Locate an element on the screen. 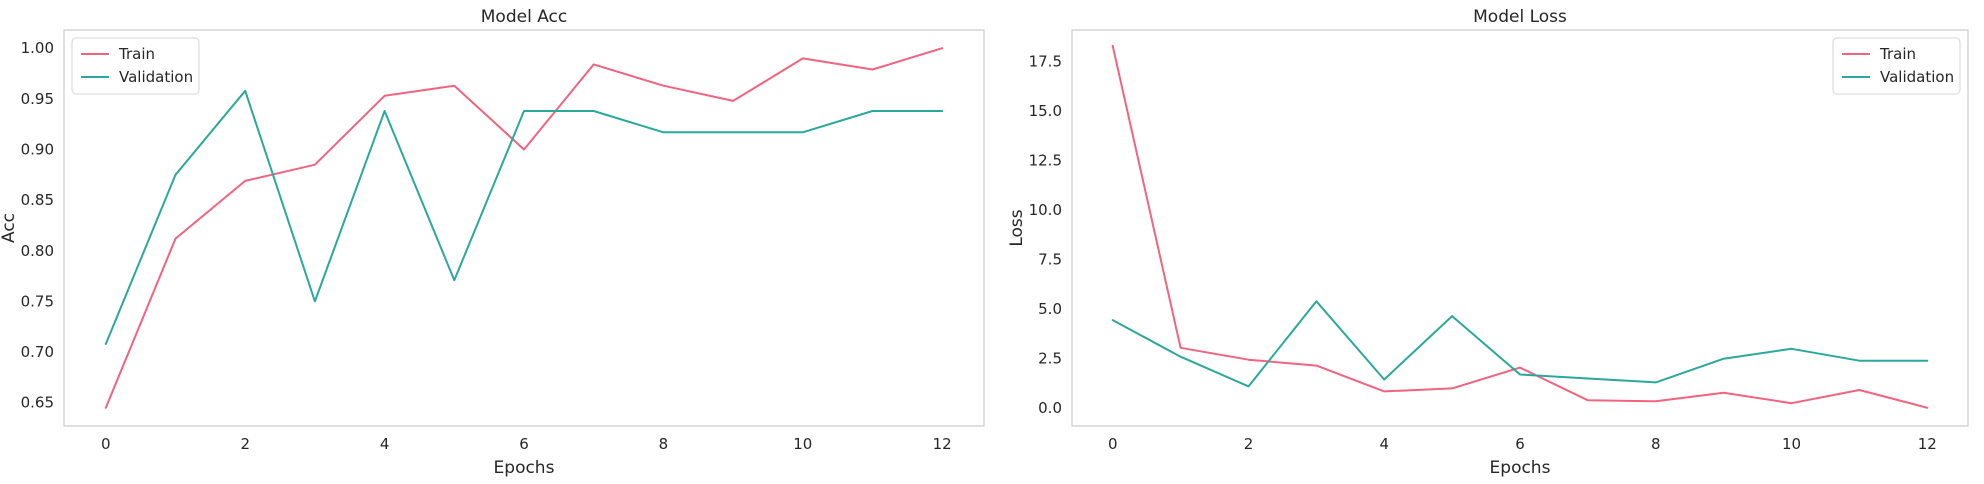 This screenshot has height=484, width=1984. y-tick-label: 0.90 is located at coordinates (37, 150).